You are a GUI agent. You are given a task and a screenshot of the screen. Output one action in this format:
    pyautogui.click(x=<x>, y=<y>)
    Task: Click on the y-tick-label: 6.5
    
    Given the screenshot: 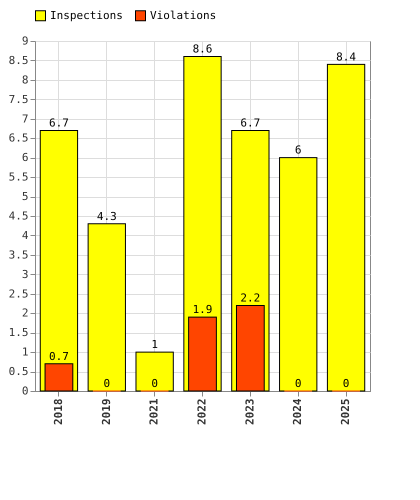 What is the action you would take?
    pyautogui.click(x=18, y=138)
    